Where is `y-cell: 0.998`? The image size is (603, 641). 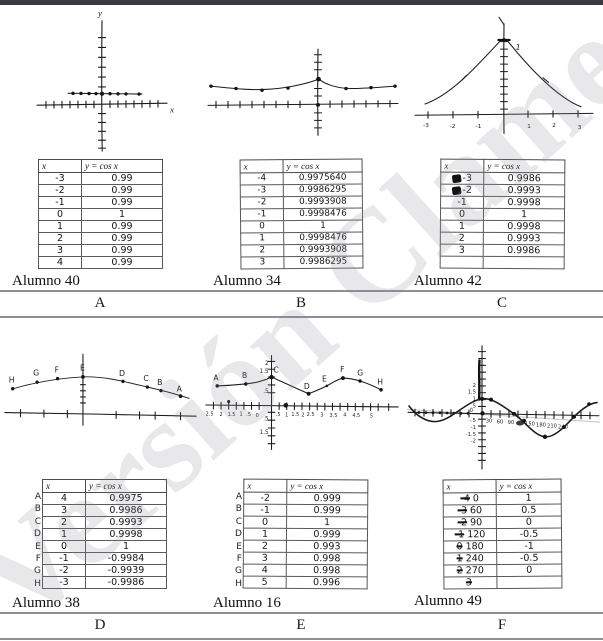 y-cell: 0.998 is located at coordinates (327, 570).